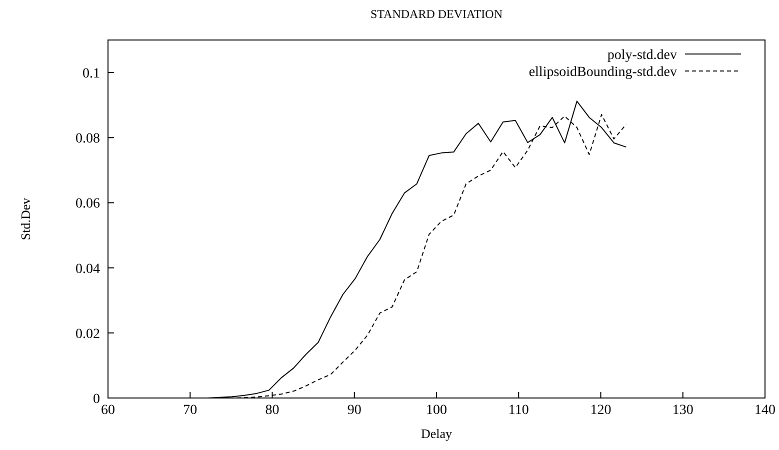 Image resolution: width=779 pixels, height=450 pixels. Describe the element at coordinates (88, 334) in the screenshot. I see `y-tick-label: 0.02` at that location.